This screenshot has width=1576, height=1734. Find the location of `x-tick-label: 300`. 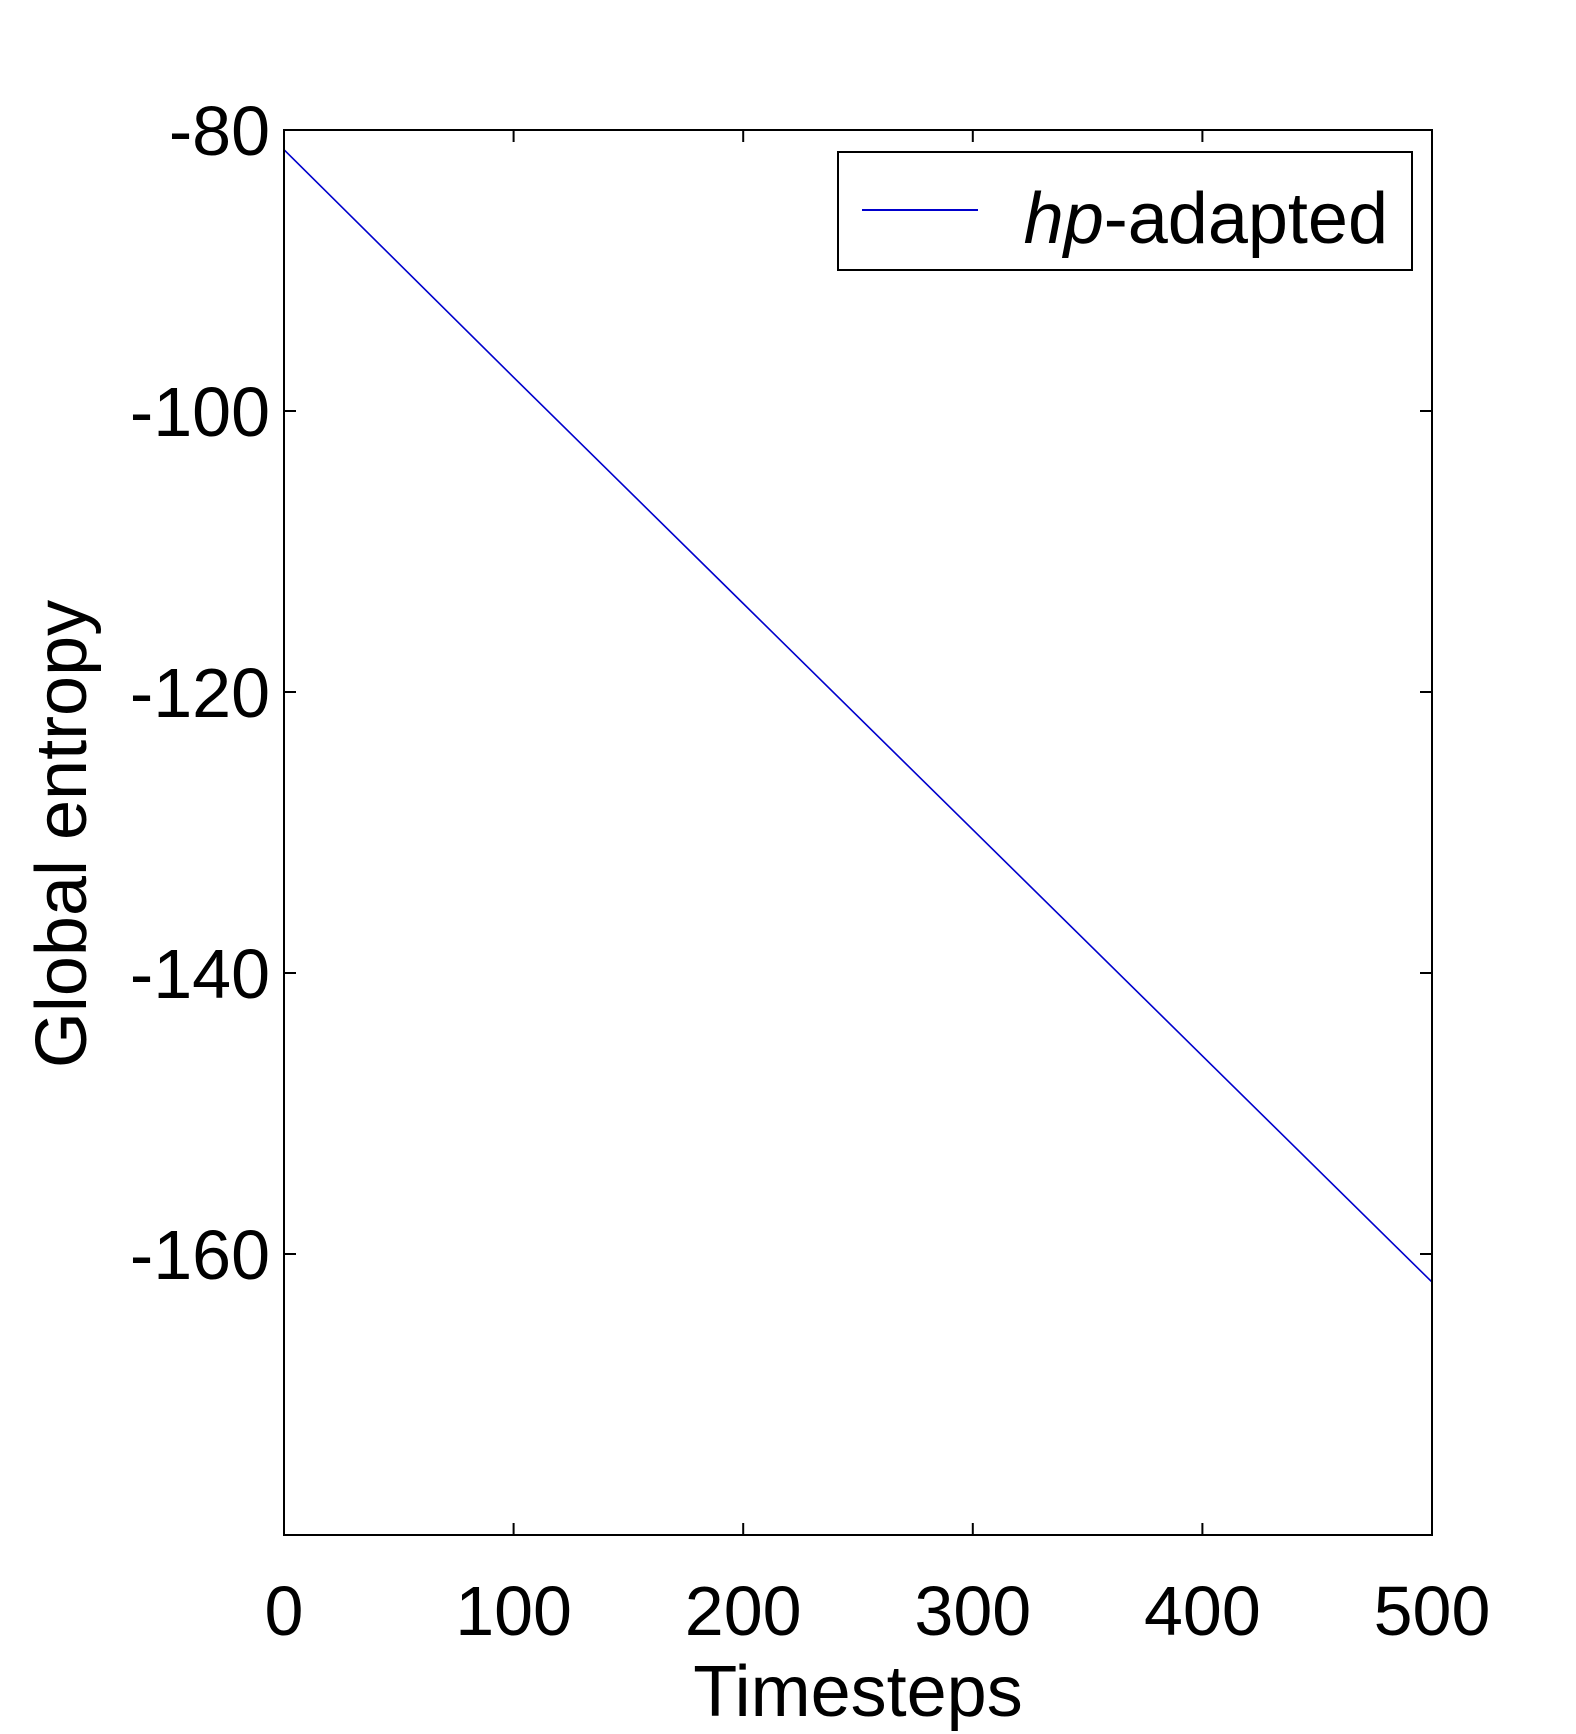

x-tick-label: 300 is located at coordinates (972, 1611).